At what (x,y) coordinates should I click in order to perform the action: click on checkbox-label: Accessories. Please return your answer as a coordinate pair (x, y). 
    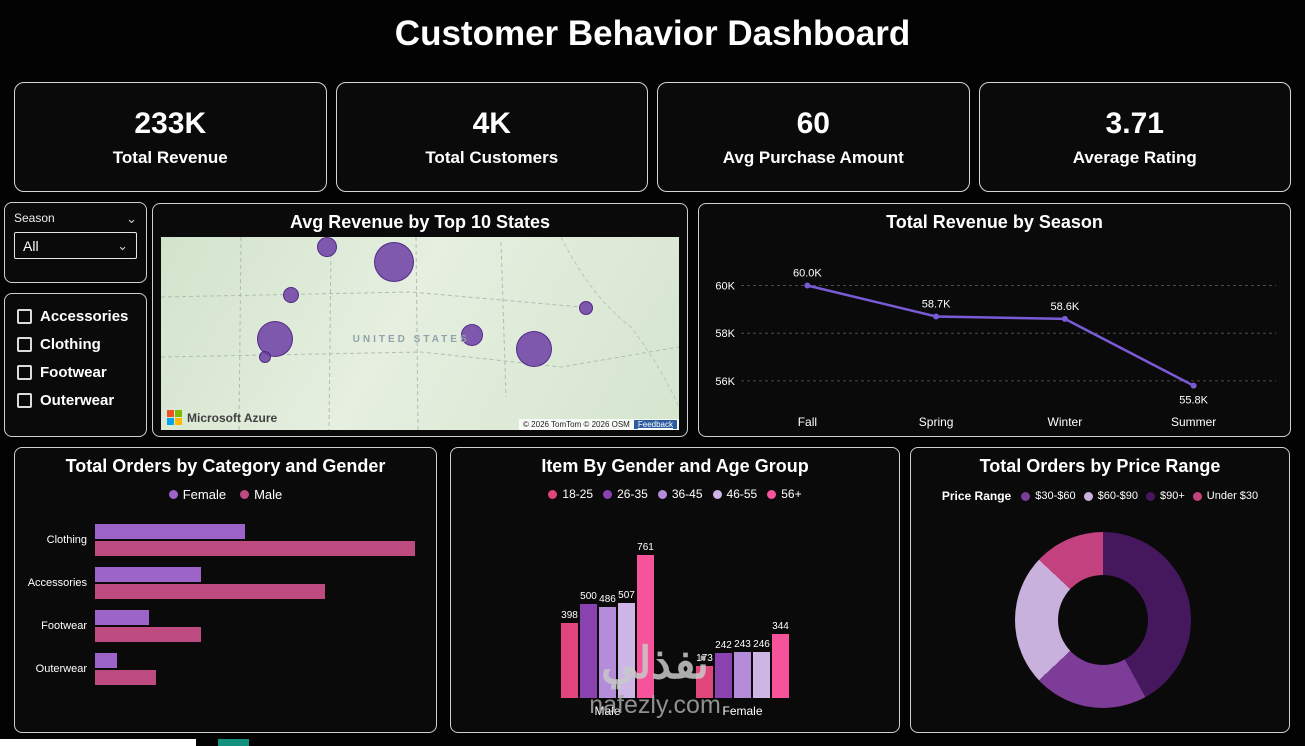
    Looking at the image, I should click on (84, 316).